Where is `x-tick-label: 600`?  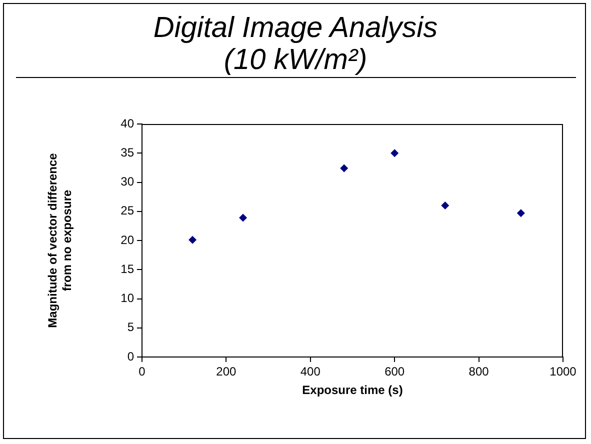 x-tick-label: 600 is located at coordinates (394, 371).